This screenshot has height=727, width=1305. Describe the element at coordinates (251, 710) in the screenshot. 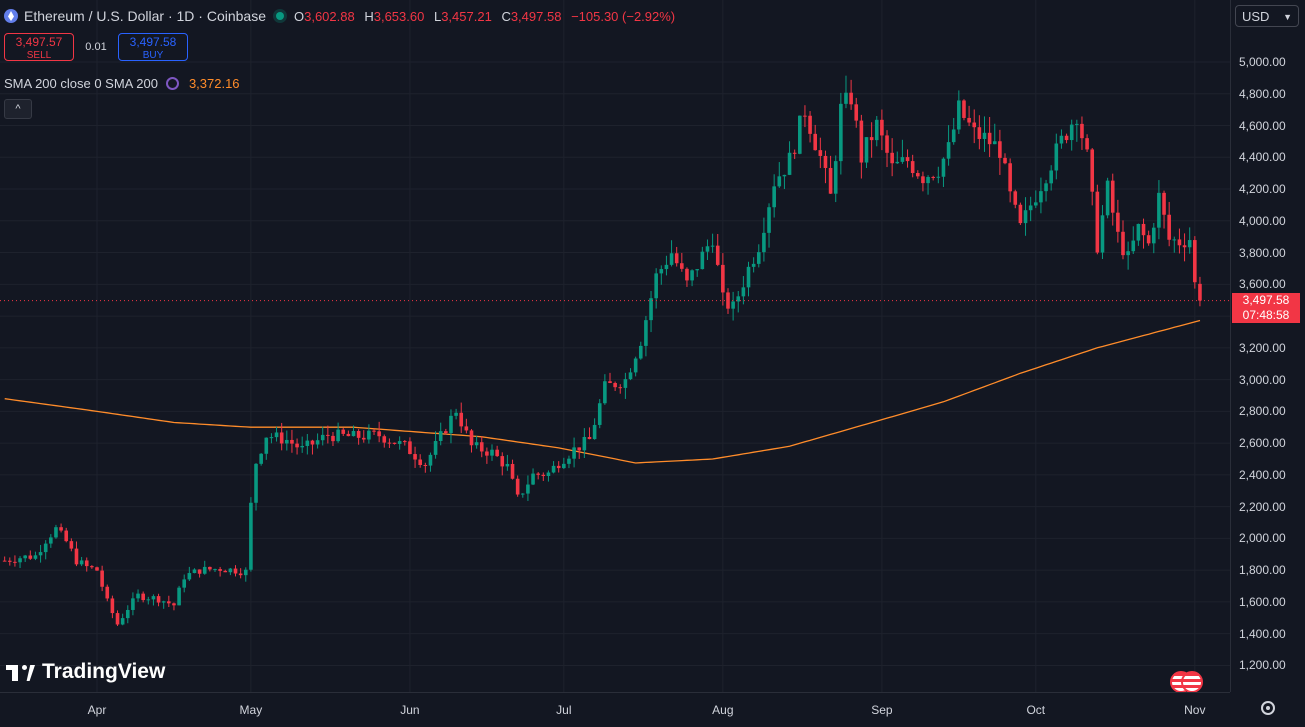

I see `time-tick-label: May` at that location.